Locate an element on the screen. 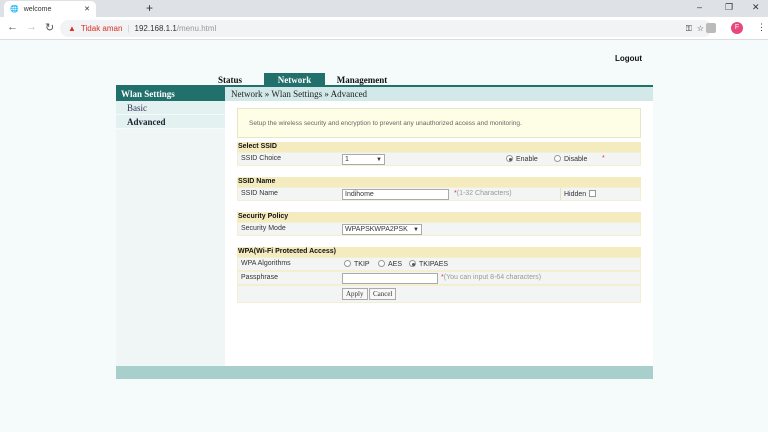 The width and height of the screenshot is (768, 432). close-tab-icon: ✕ is located at coordinates (87, 9).